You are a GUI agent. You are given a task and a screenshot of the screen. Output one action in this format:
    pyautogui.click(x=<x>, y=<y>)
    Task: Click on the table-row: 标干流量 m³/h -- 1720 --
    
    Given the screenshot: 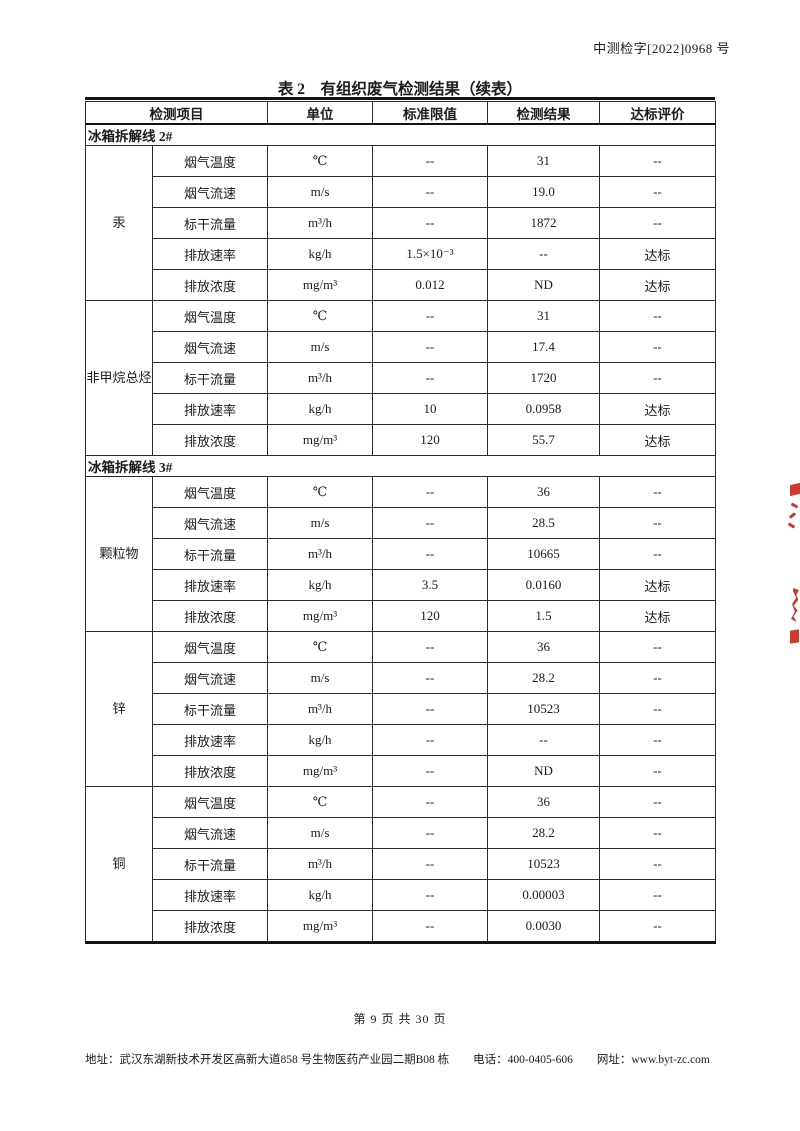 What is the action you would take?
    pyautogui.click(x=401, y=378)
    